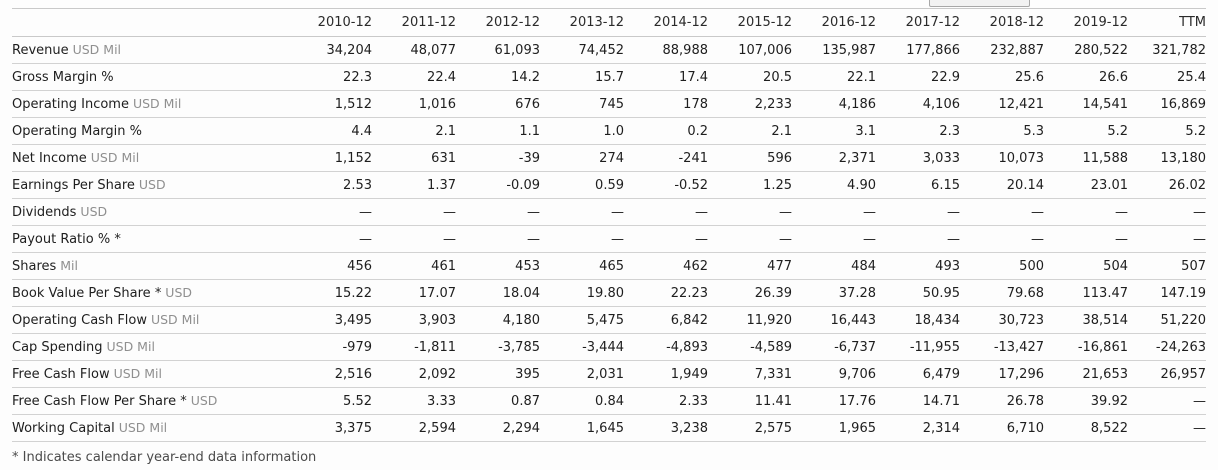 The width and height of the screenshot is (1218, 470). Describe the element at coordinates (773, 104) in the screenshot. I see `cell-value: 2,233` at that location.